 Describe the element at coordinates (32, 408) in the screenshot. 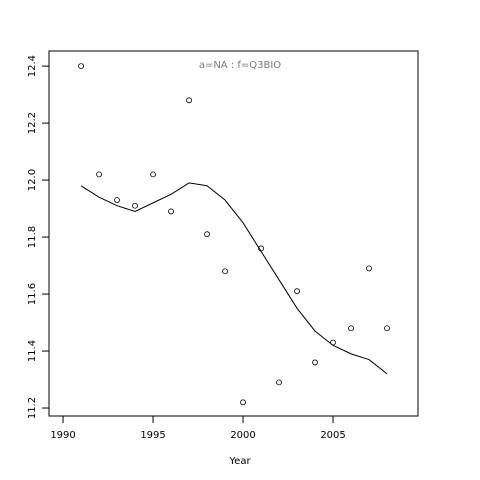

I see `y-tick-label: 11.2` at that location.